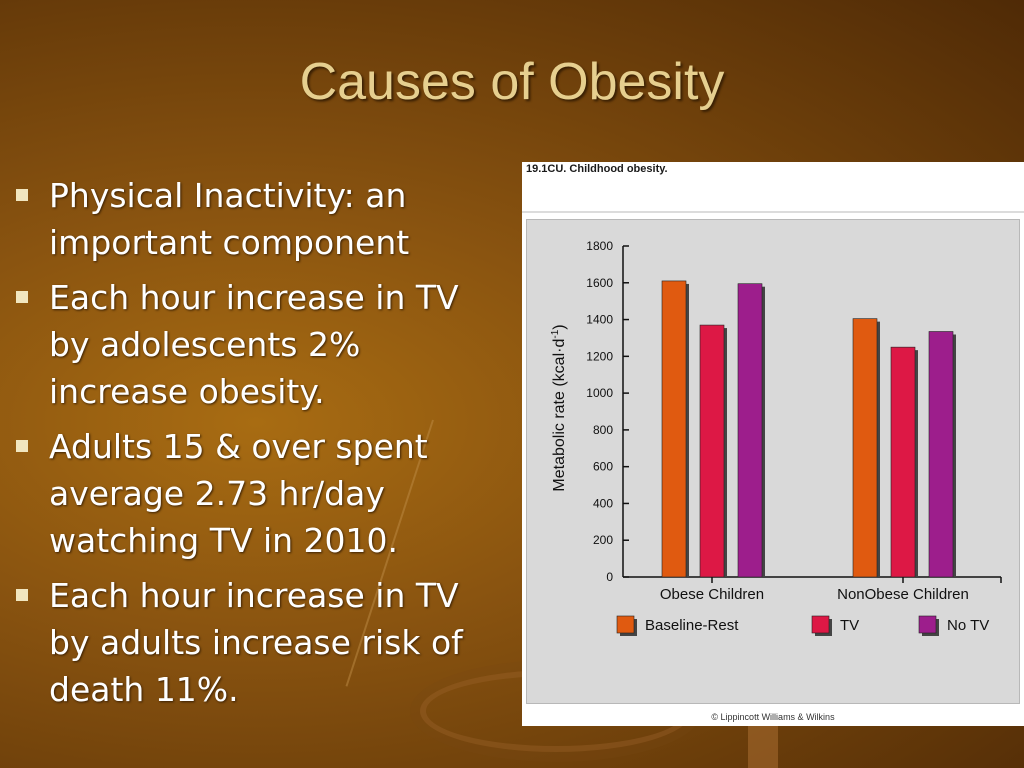  What do you see at coordinates (599, 320) in the screenshot?
I see `y-tick-label: 1400` at bounding box center [599, 320].